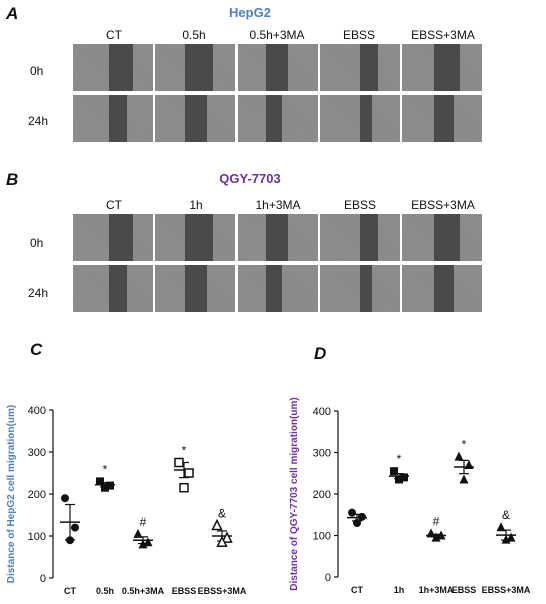 The image size is (546, 604). What do you see at coordinates (11, 494) in the screenshot?
I see `y-axis-label: Distance of HepG2 cell migration(um)` at bounding box center [11, 494].